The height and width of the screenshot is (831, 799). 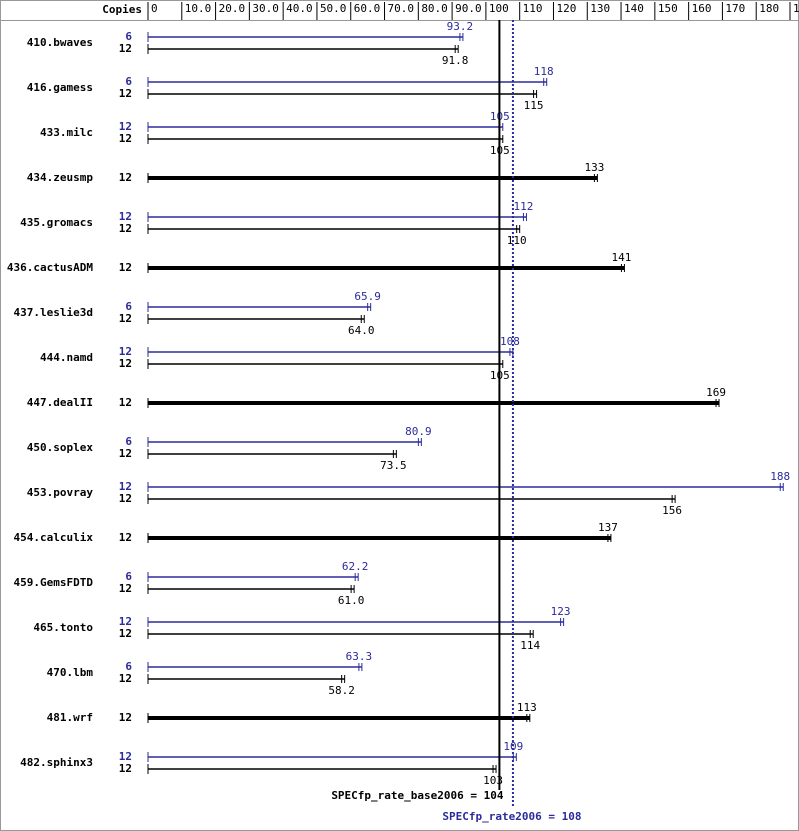 What do you see at coordinates (594, 167) in the screenshot?
I see `value-label: 133` at bounding box center [594, 167].